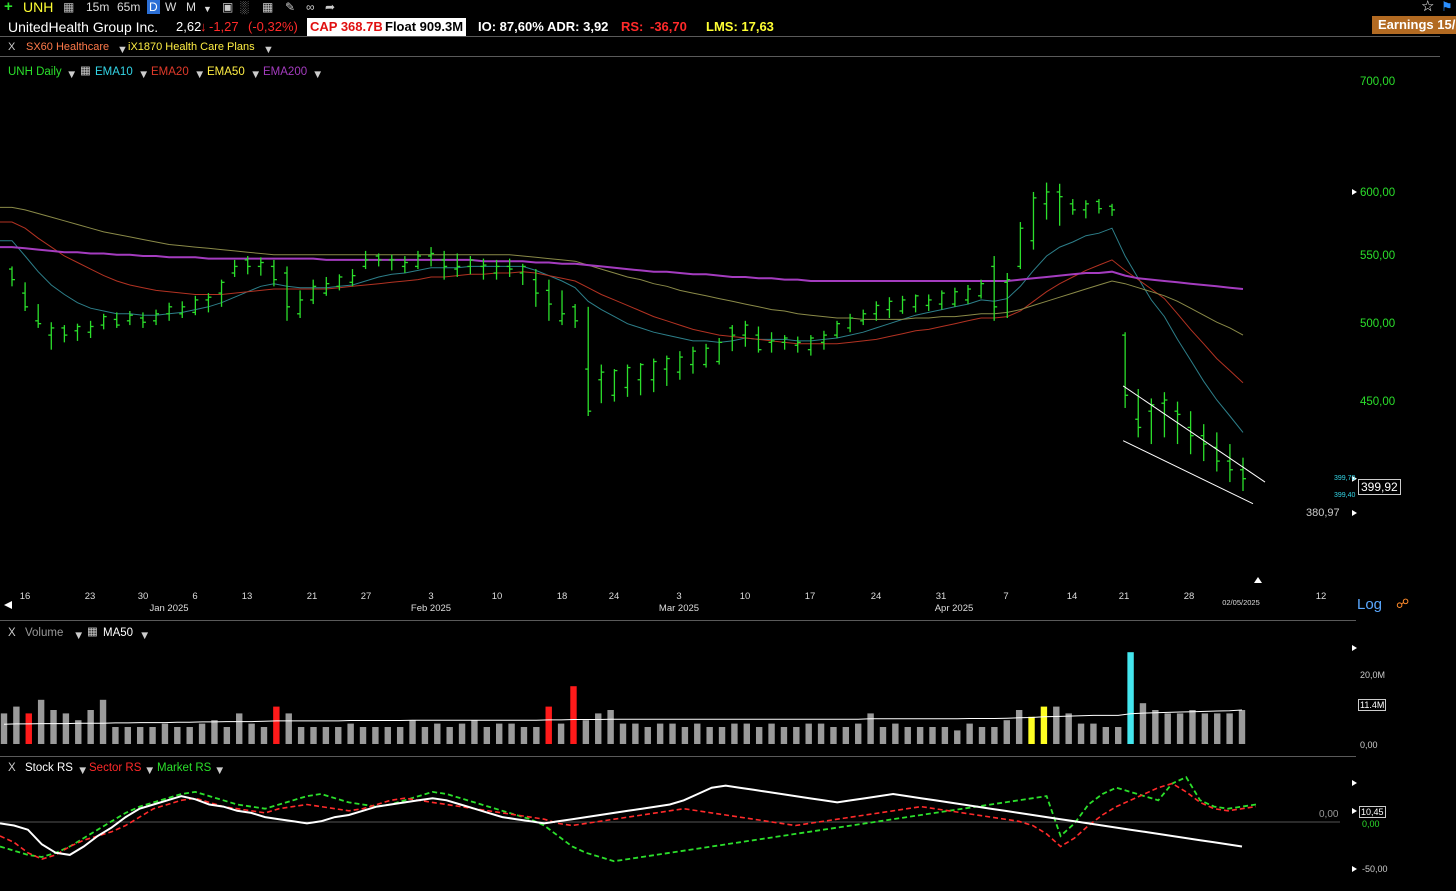 Image resolution: width=1456 pixels, height=891 pixels. What do you see at coordinates (44, 633) in the screenshot?
I see `volume-label: Volume` at bounding box center [44, 633].